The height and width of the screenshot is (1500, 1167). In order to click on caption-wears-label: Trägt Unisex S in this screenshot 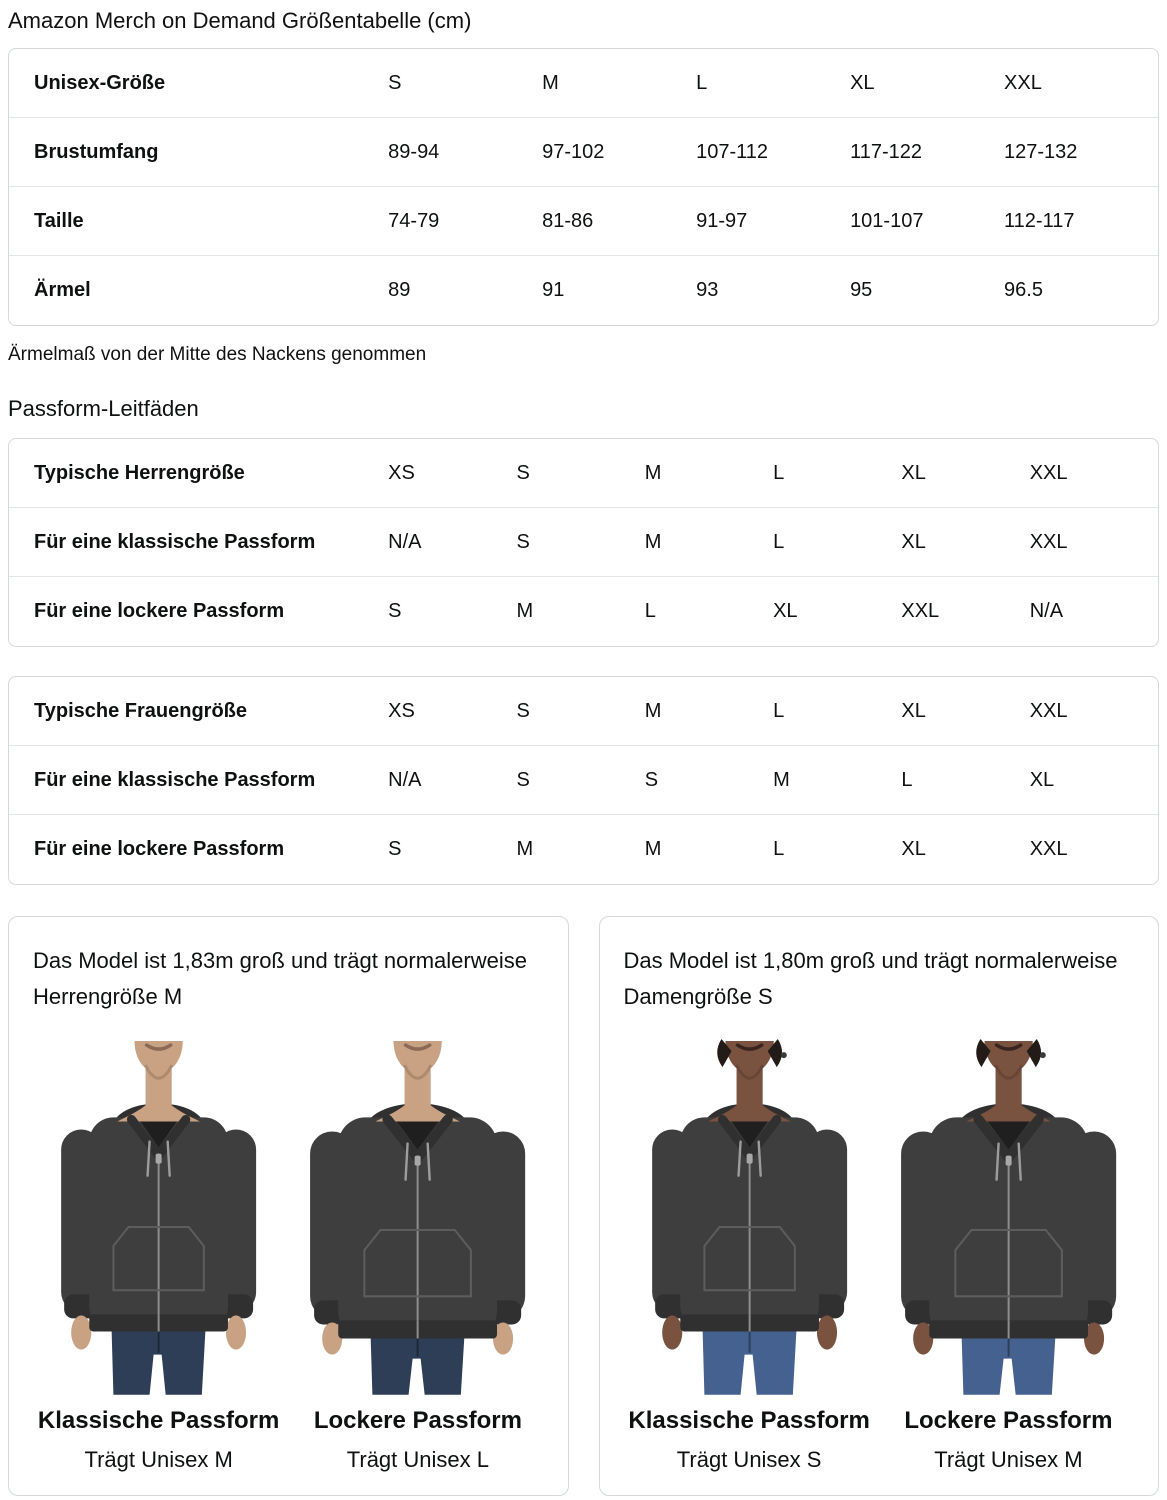, I will do `click(749, 1459)`.